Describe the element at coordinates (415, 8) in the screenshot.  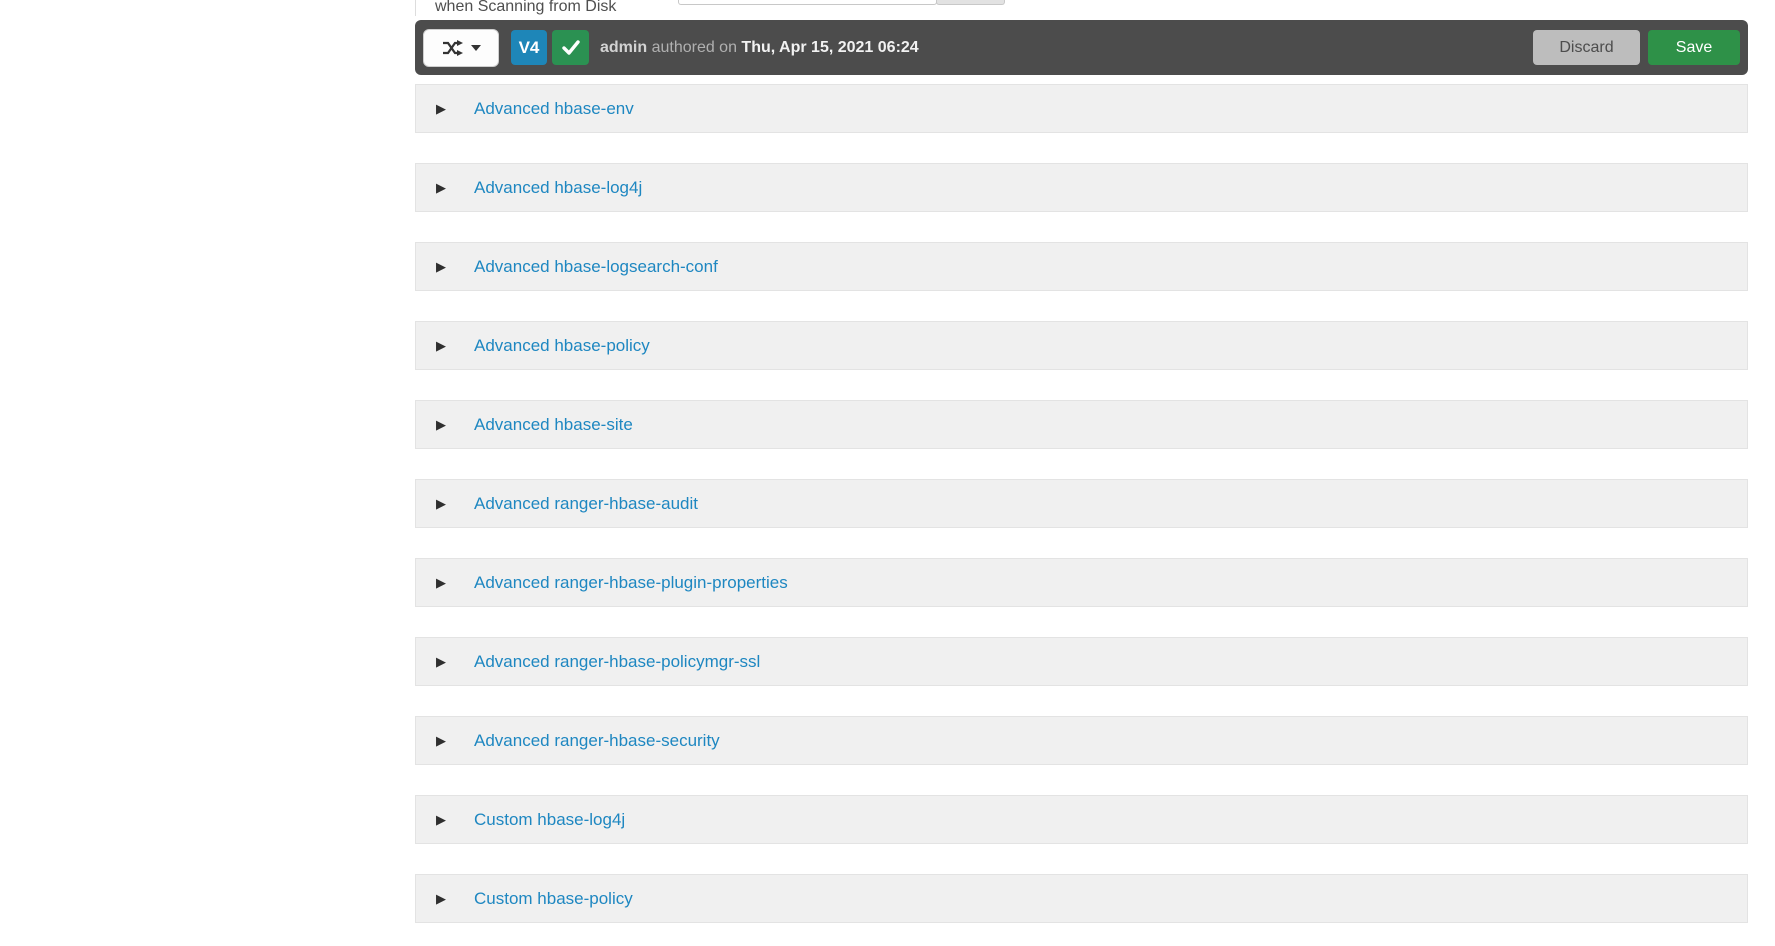
I see `content-panel-border` at that location.